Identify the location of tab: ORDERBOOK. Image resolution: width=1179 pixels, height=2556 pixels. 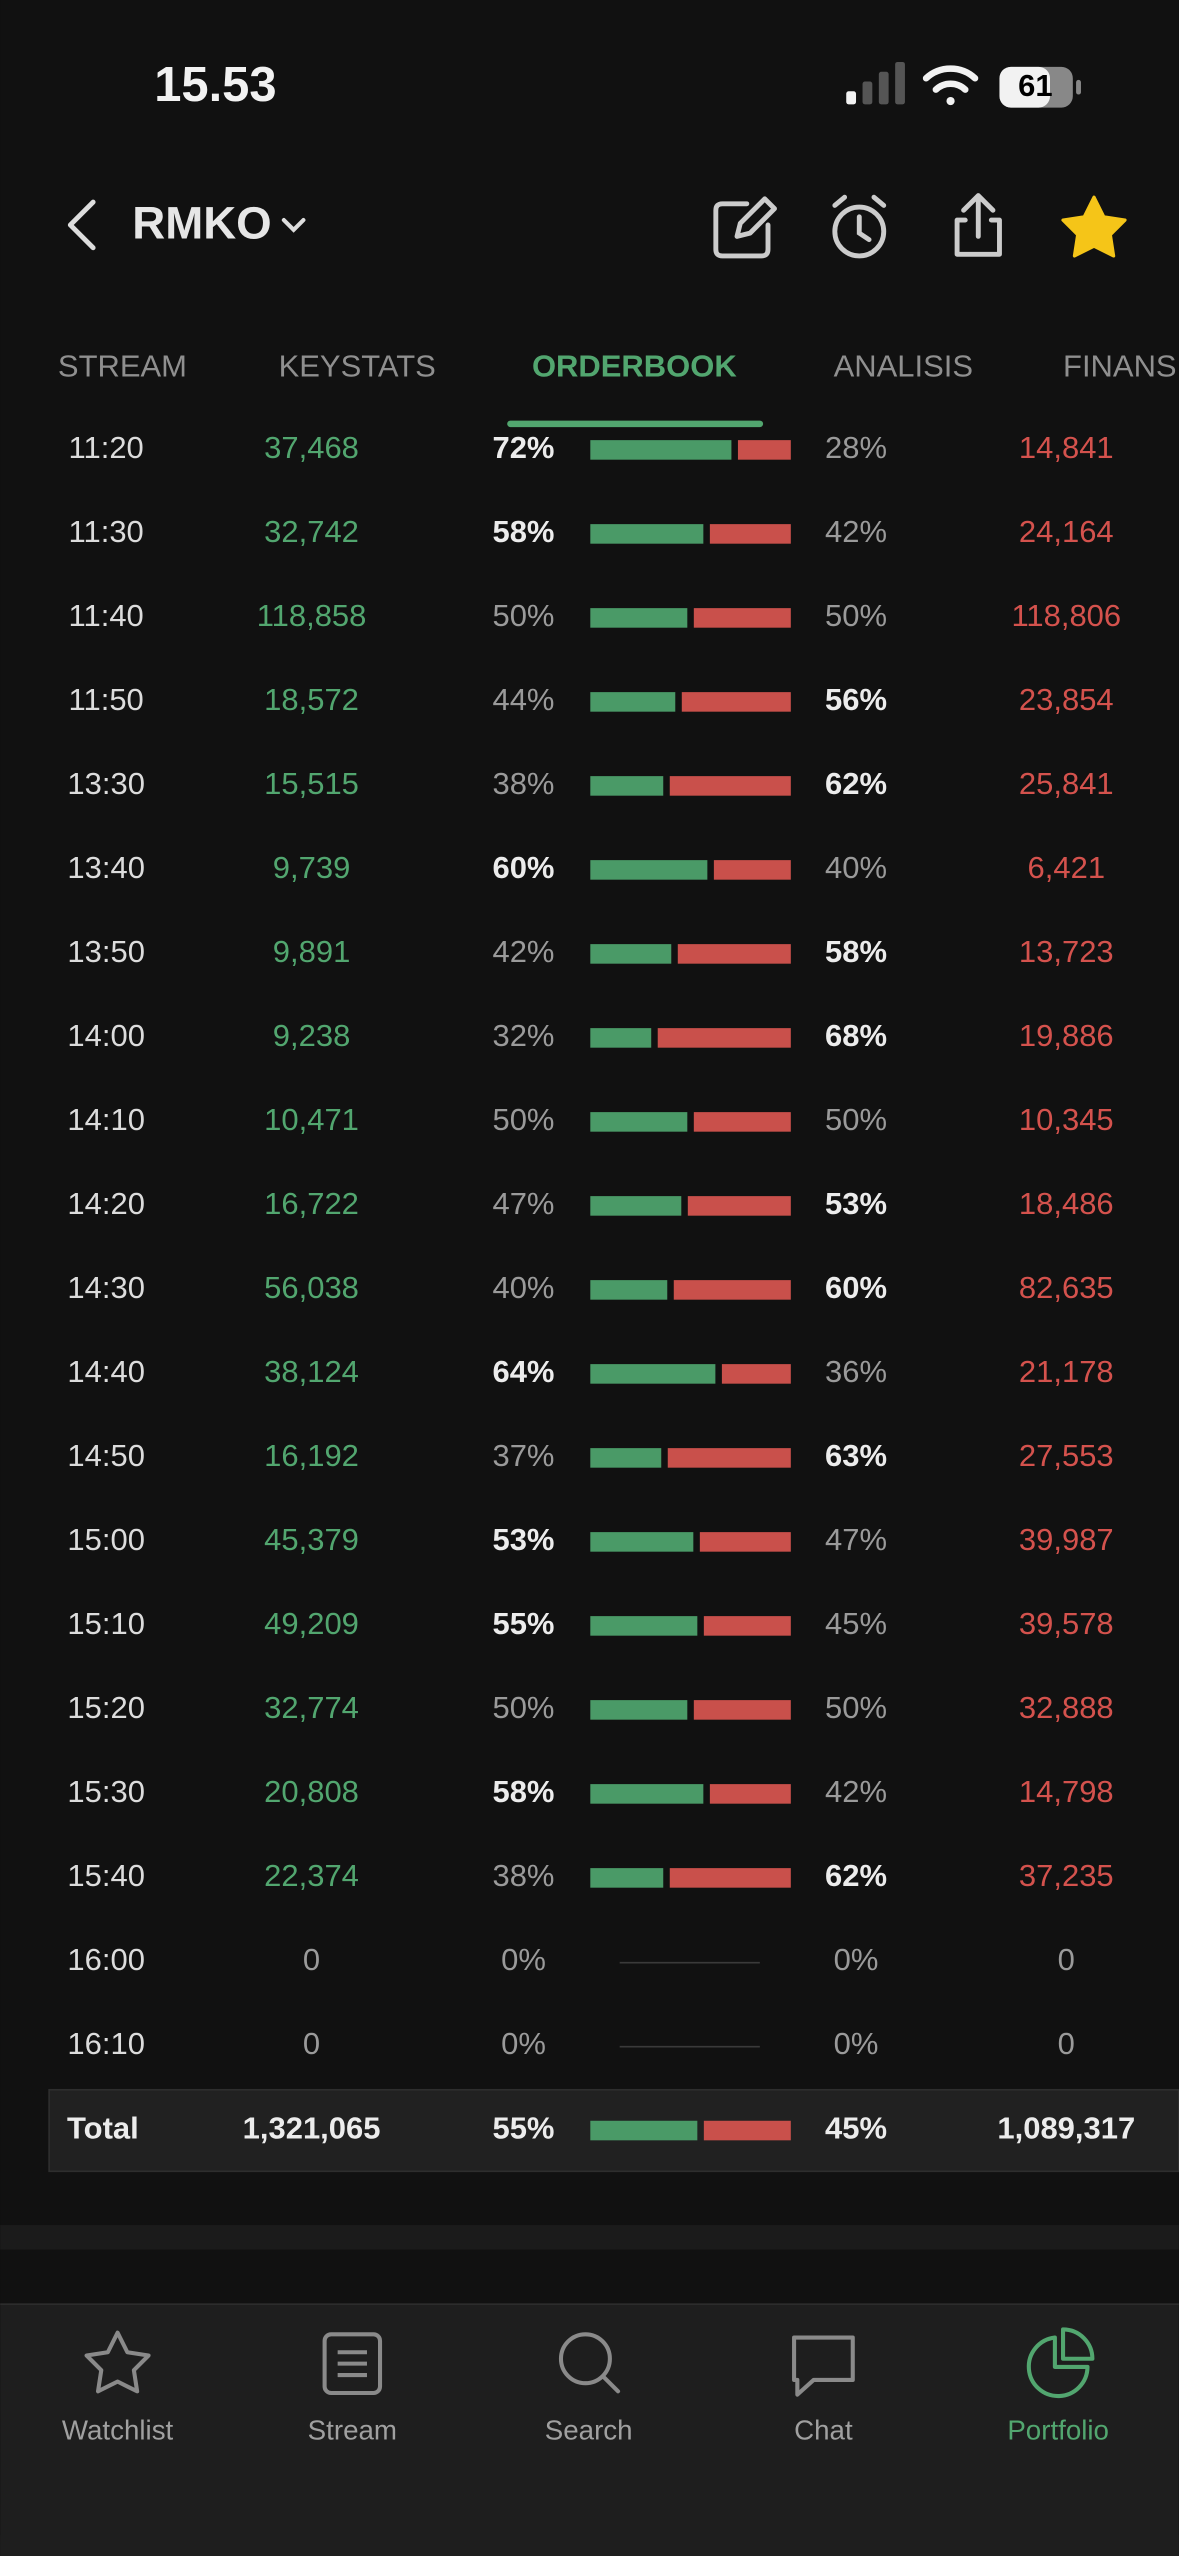
(634, 366).